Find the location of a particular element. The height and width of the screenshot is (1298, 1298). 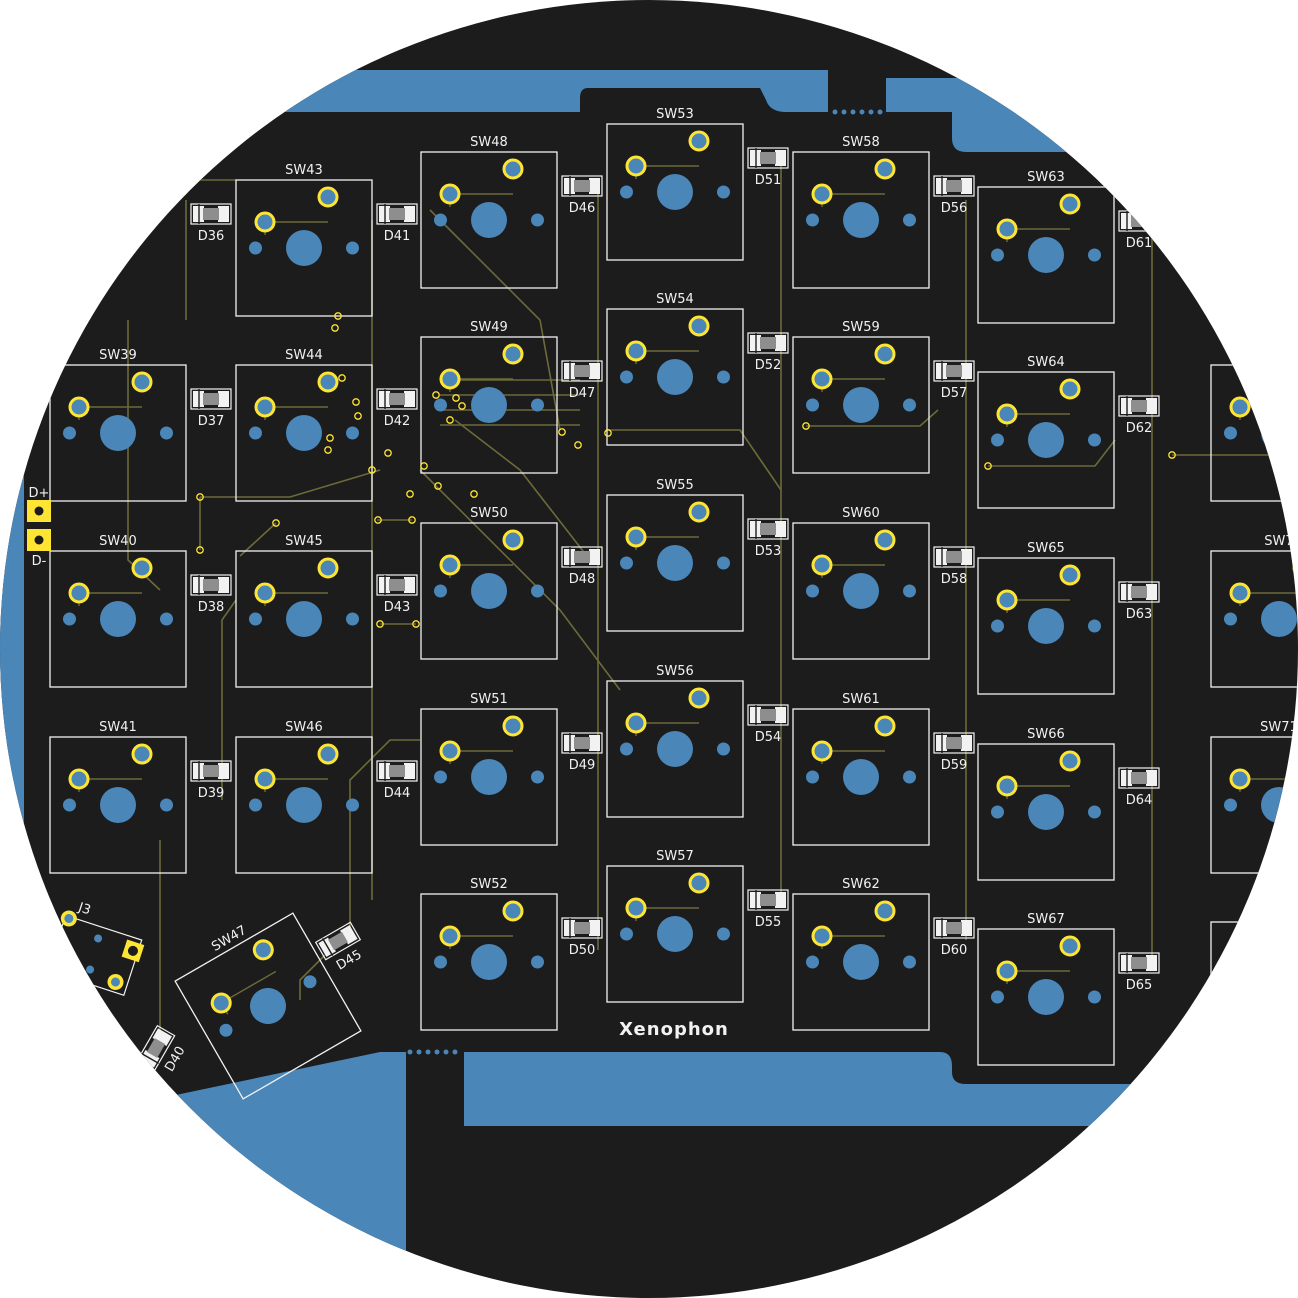

switch-label: SW53 is located at coordinates (675, 114).